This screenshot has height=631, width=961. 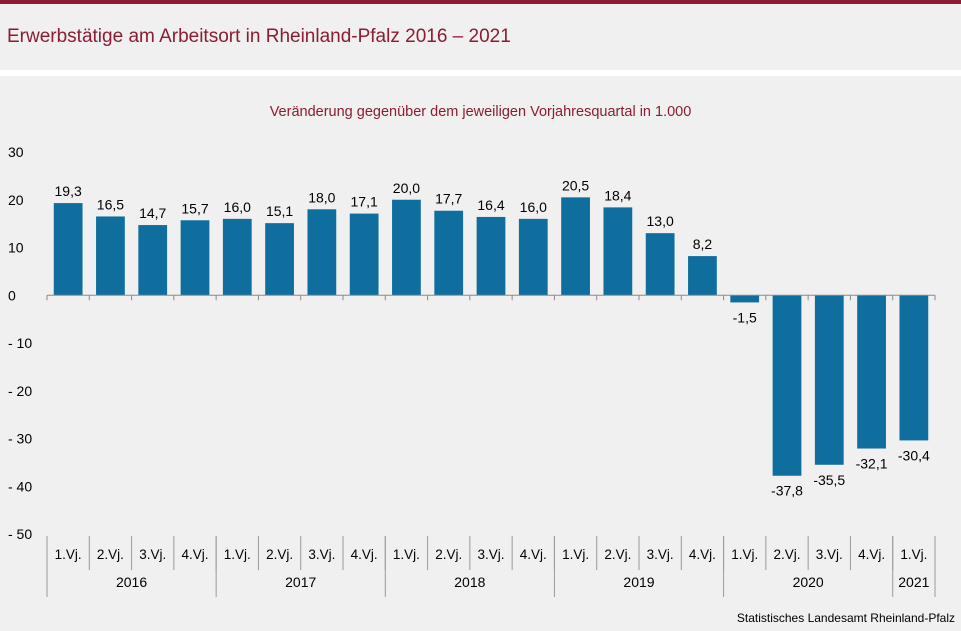 What do you see at coordinates (300, 582) in the screenshot?
I see `year-label: 2017` at bounding box center [300, 582].